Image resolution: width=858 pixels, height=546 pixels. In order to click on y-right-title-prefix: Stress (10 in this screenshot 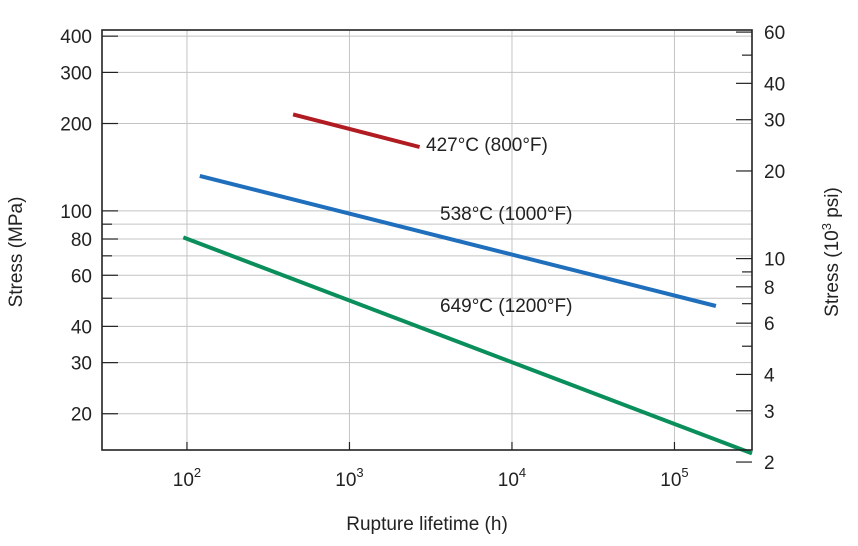, I will do `click(832, 273)`.